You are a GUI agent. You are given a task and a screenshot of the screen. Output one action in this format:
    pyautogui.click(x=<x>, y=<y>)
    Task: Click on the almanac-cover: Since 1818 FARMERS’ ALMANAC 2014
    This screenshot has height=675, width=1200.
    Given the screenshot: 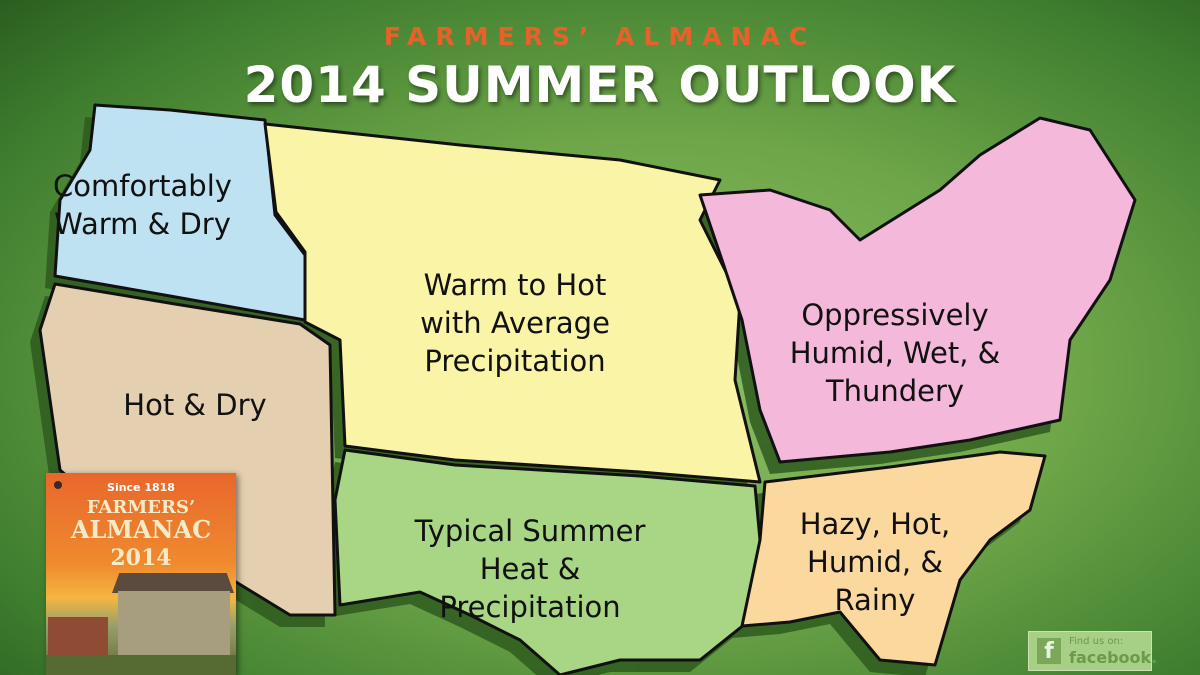 What is the action you would take?
    pyautogui.click(x=141, y=574)
    